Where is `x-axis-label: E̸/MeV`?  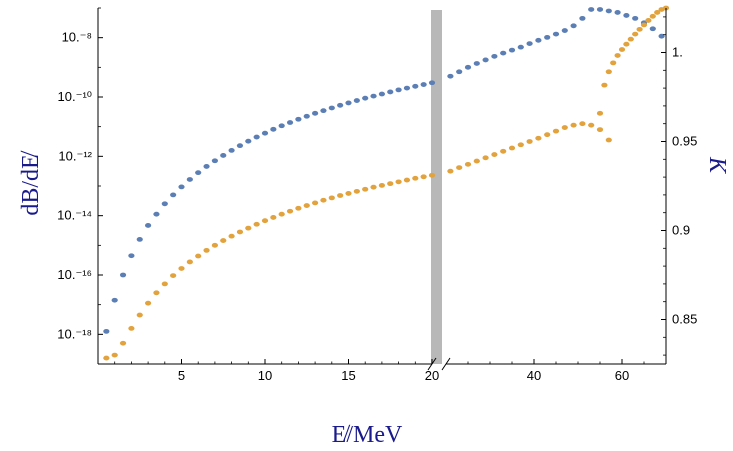 x-axis-label: E̸/MeV is located at coordinates (367, 435).